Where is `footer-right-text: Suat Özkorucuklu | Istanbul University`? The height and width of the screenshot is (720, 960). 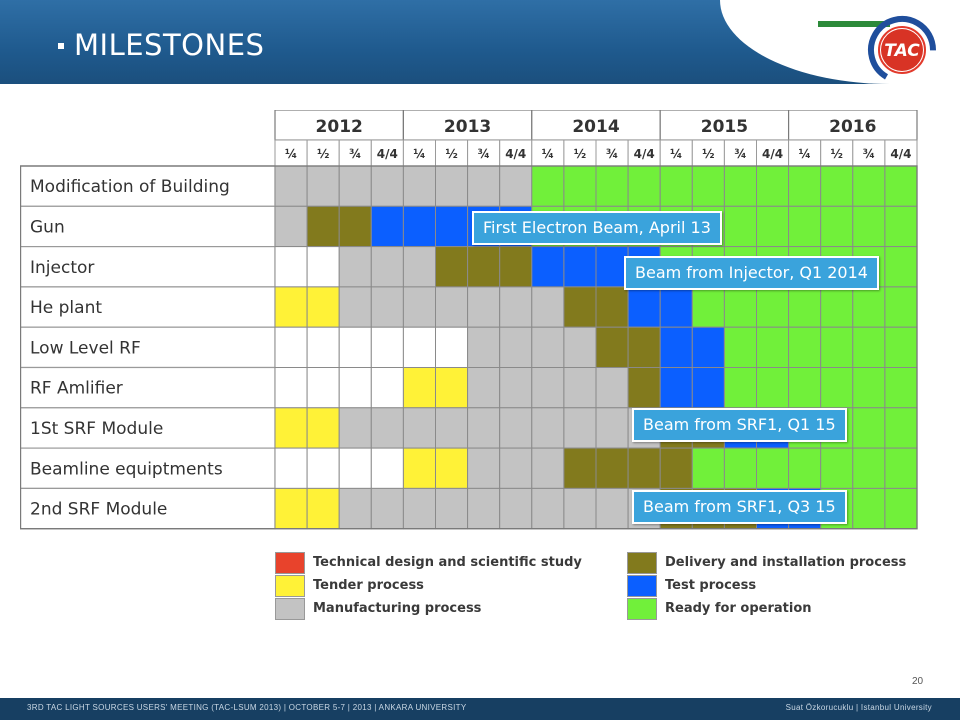 footer-right-text: Suat Özkorucuklu | Istanbul University is located at coordinates (858, 707).